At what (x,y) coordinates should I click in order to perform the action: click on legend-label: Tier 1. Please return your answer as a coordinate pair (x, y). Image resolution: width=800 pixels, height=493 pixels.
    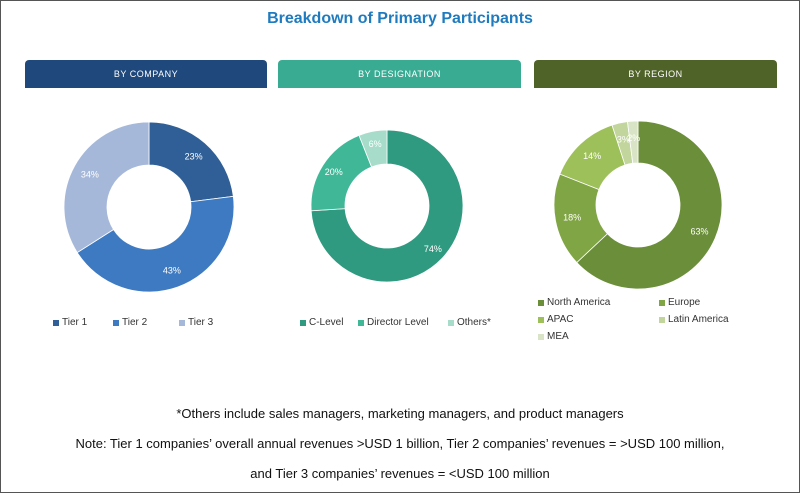
    Looking at the image, I should click on (75, 322).